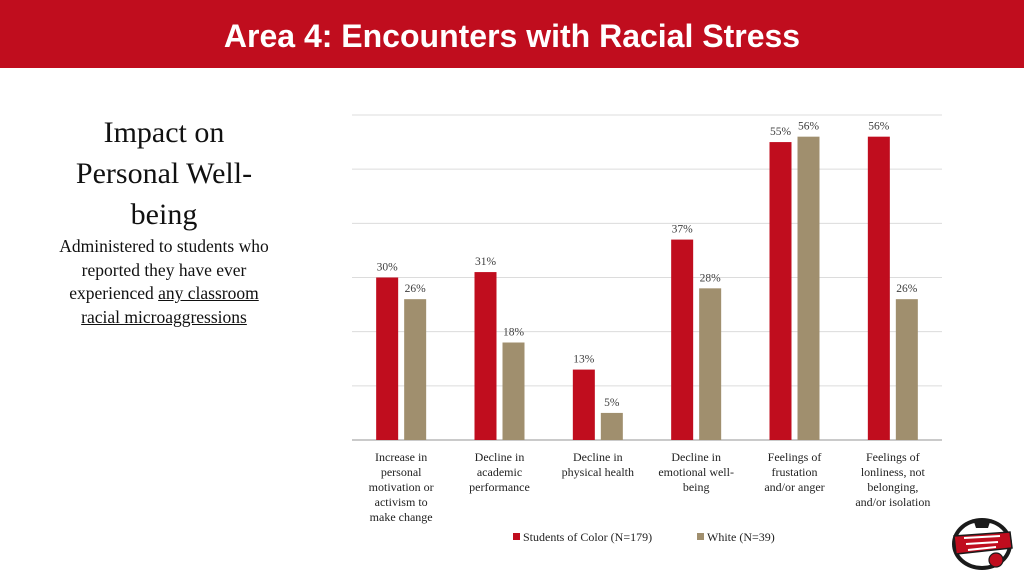 This screenshot has width=1024, height=576. What do you see at coordinates (164, 269) in the screenshot?
I see `panel-body-line-2: reported they have ever` at bounding box center [164, 269].